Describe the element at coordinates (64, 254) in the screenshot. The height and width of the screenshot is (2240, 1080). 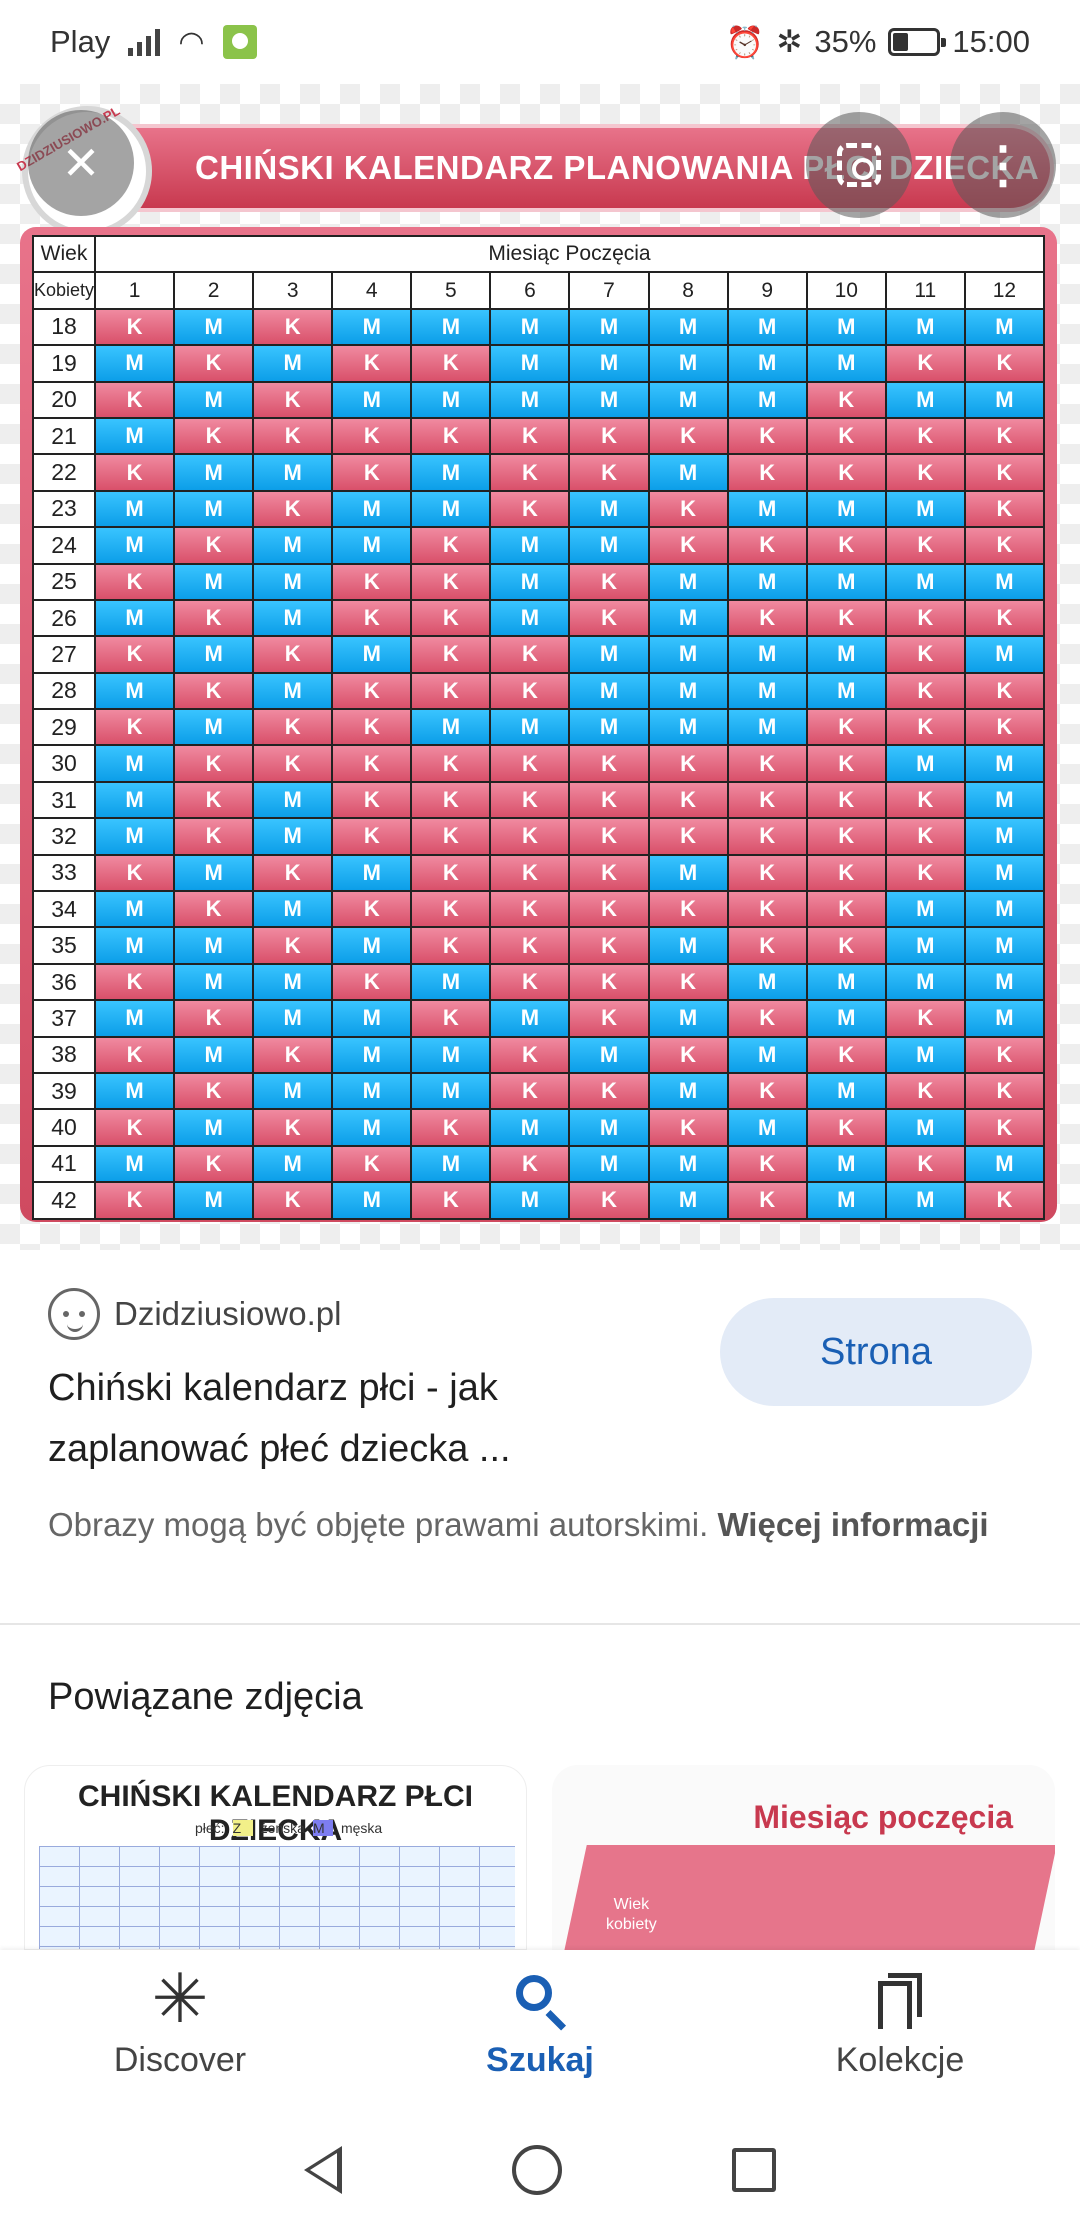
I see `age-header: Wiek` at that location.